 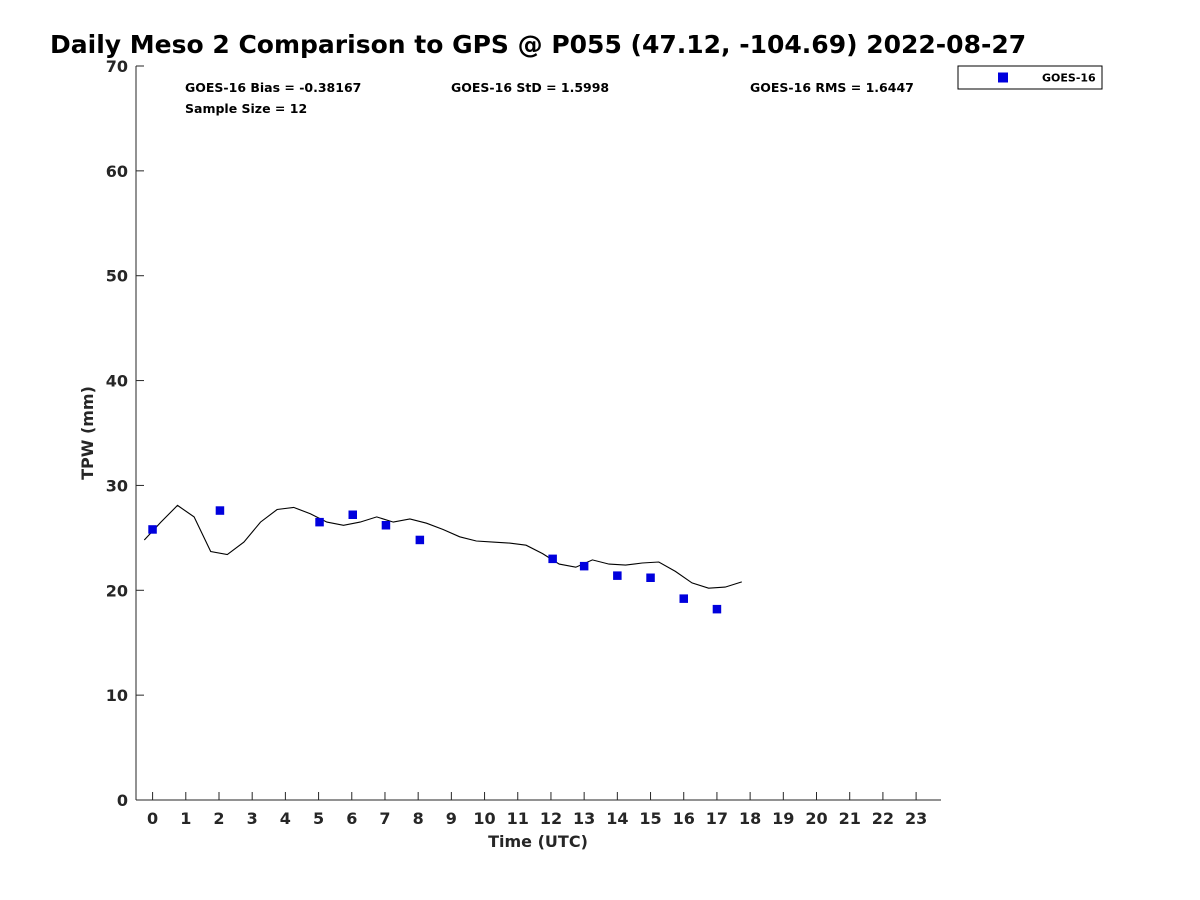 I want to click on bias-annotation: GOES-16 Bias = -0.38167, so click(x=273, y=87).